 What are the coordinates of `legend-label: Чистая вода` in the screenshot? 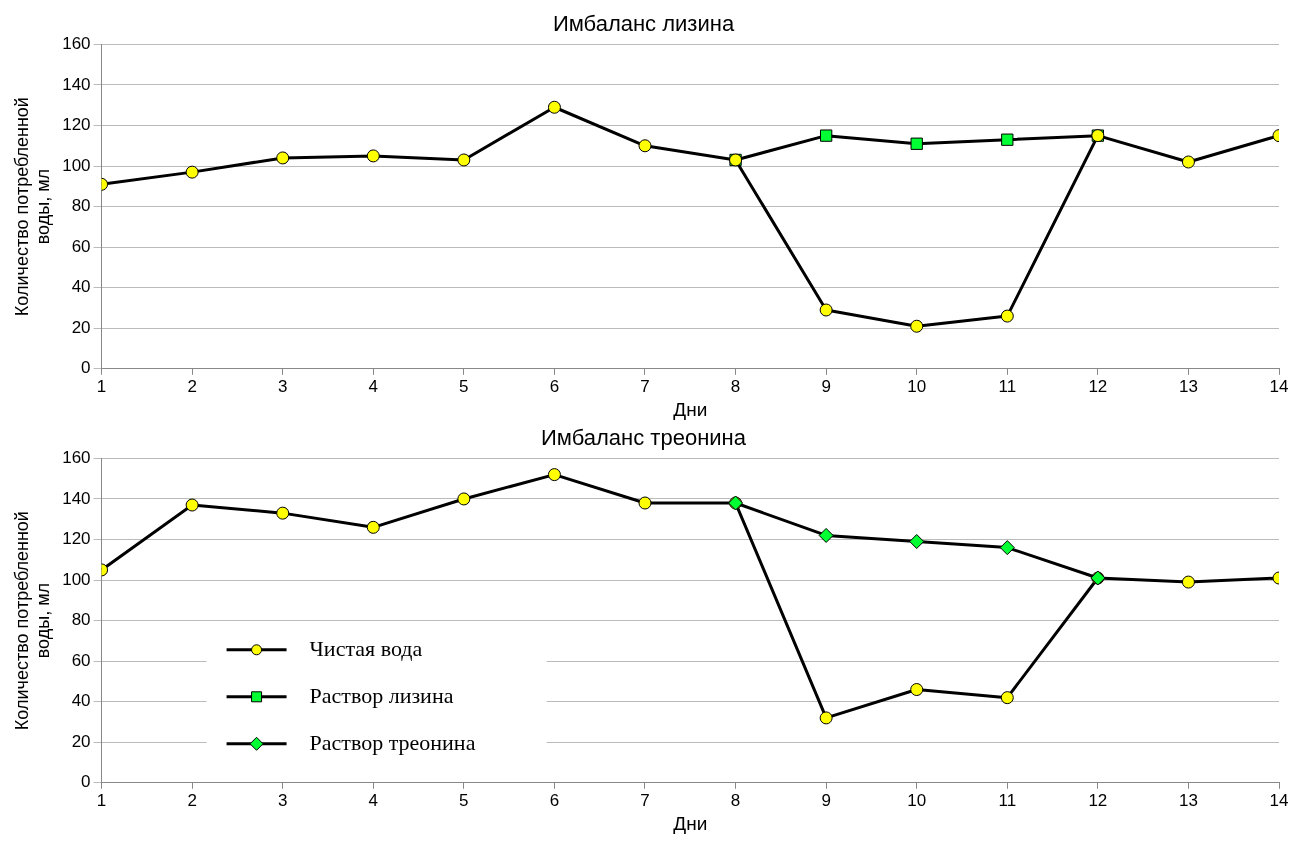 It's located at (366, 648).